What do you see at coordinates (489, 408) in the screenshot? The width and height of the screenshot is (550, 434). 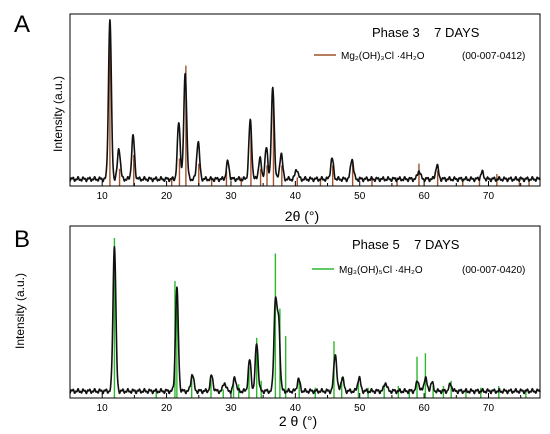 I see `panel-b-x-tick-label: 70` at bounding box center [489, 408].